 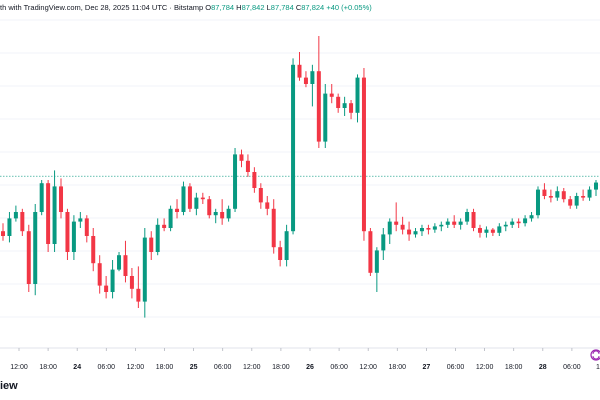 I want to click on close-value: 87,824, so click(x=313, y=7).